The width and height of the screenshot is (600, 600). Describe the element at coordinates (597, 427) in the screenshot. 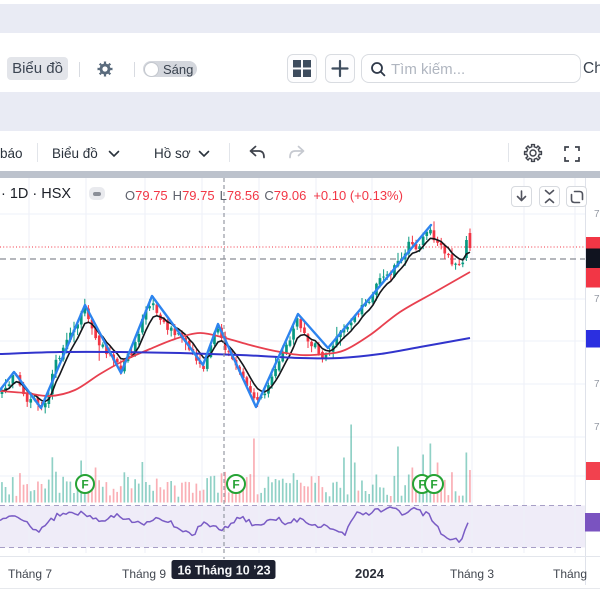

I see `svg-text: 72` at that location.